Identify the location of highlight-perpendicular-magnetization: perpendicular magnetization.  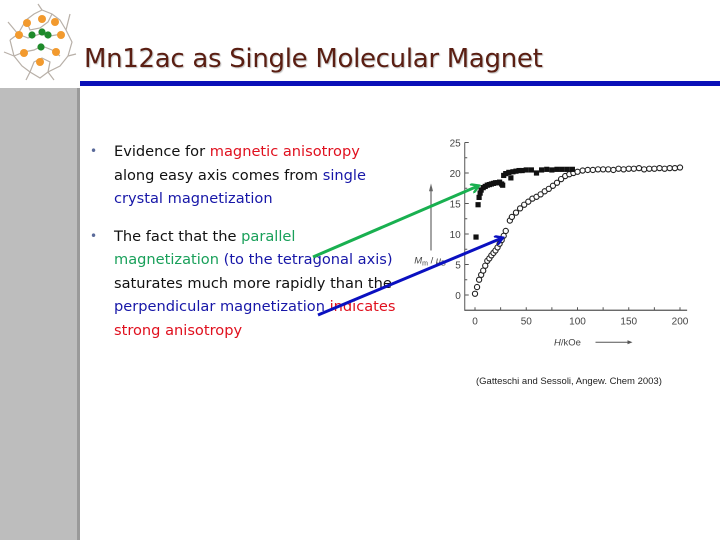
(219, 306).